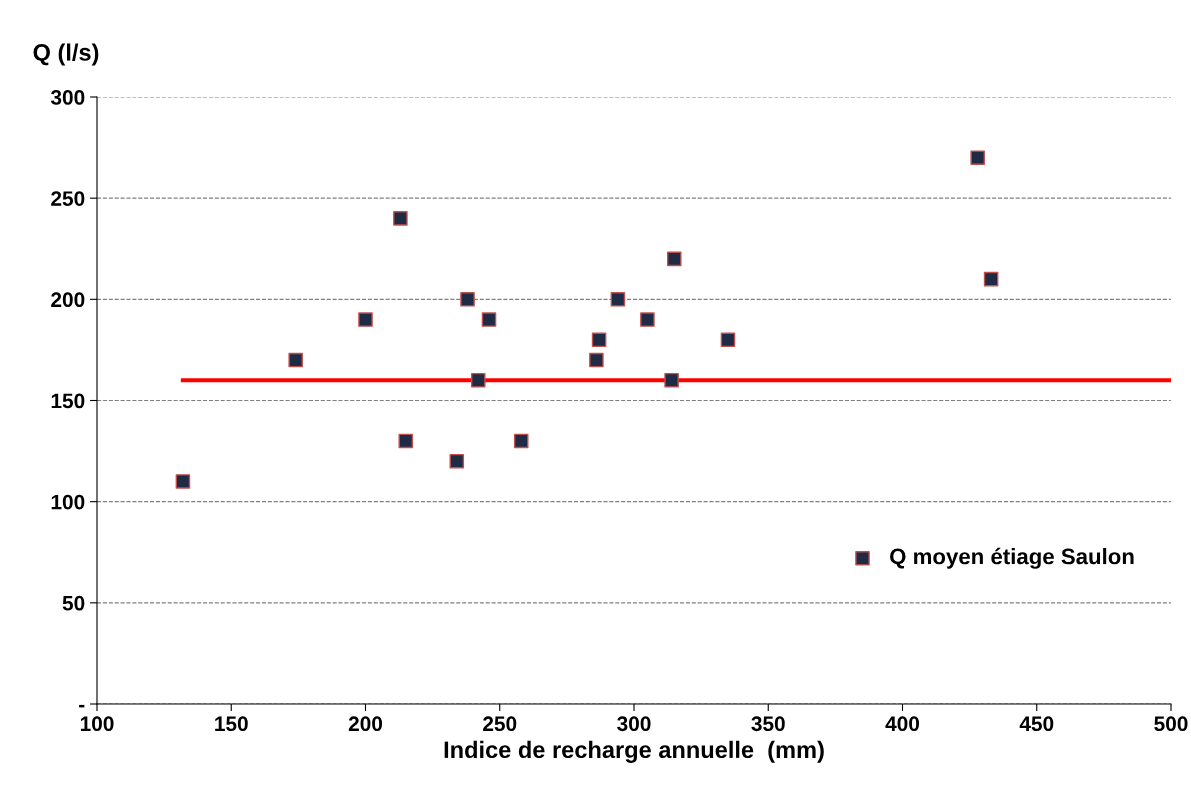 The width and height of the screenshot is (1191, 787). Describe the element at coordinates (68, 300) in the screenshot. I see `y-tick-label: 200` at that location.